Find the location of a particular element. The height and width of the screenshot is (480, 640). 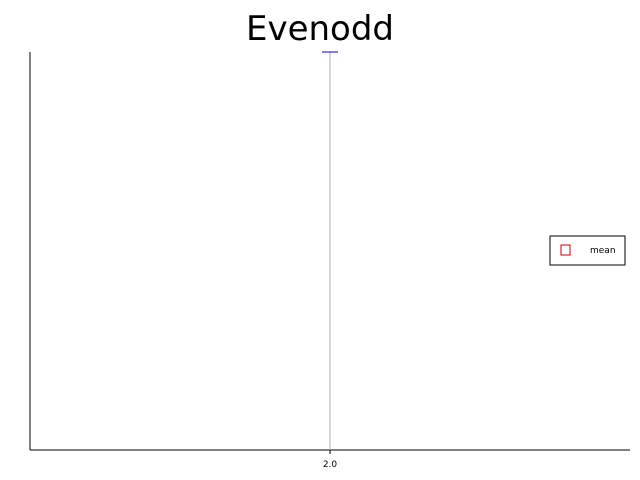

x-tick-label: 2.0 is located at coordinates (330, 465).